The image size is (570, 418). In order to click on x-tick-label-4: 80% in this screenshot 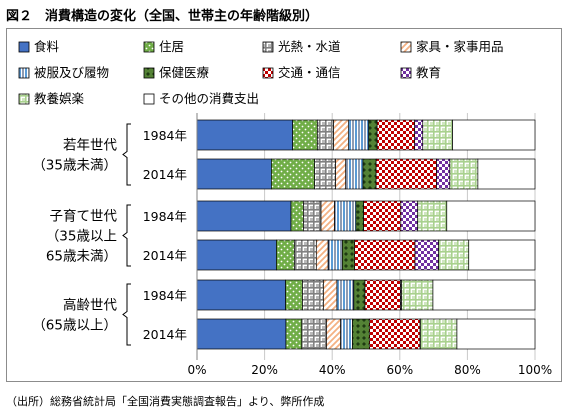, I will do `click(467, 370)`.